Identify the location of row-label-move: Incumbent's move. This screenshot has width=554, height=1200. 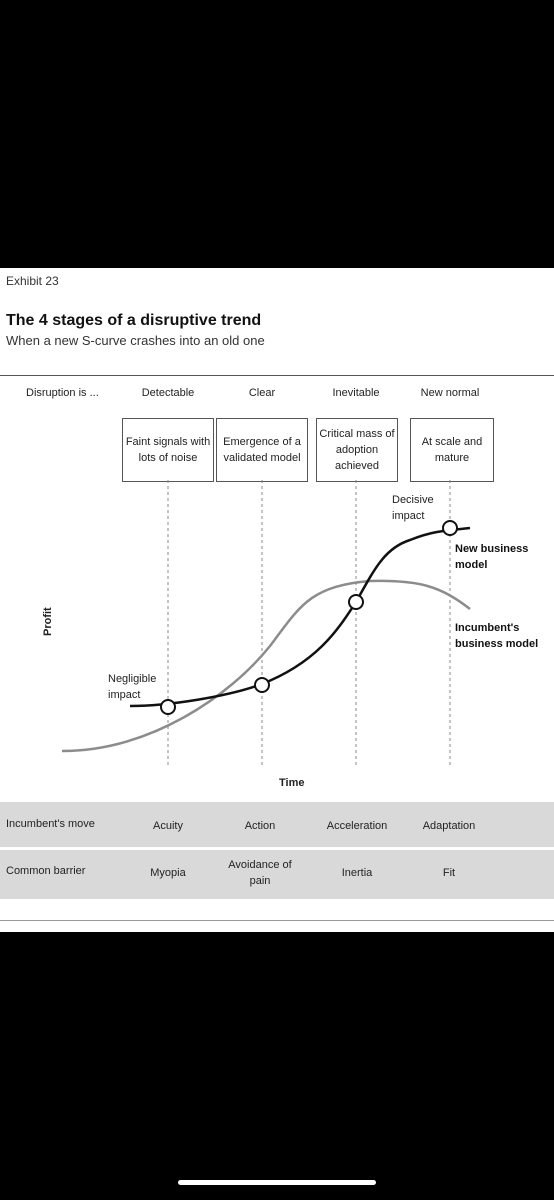
(50, 824).